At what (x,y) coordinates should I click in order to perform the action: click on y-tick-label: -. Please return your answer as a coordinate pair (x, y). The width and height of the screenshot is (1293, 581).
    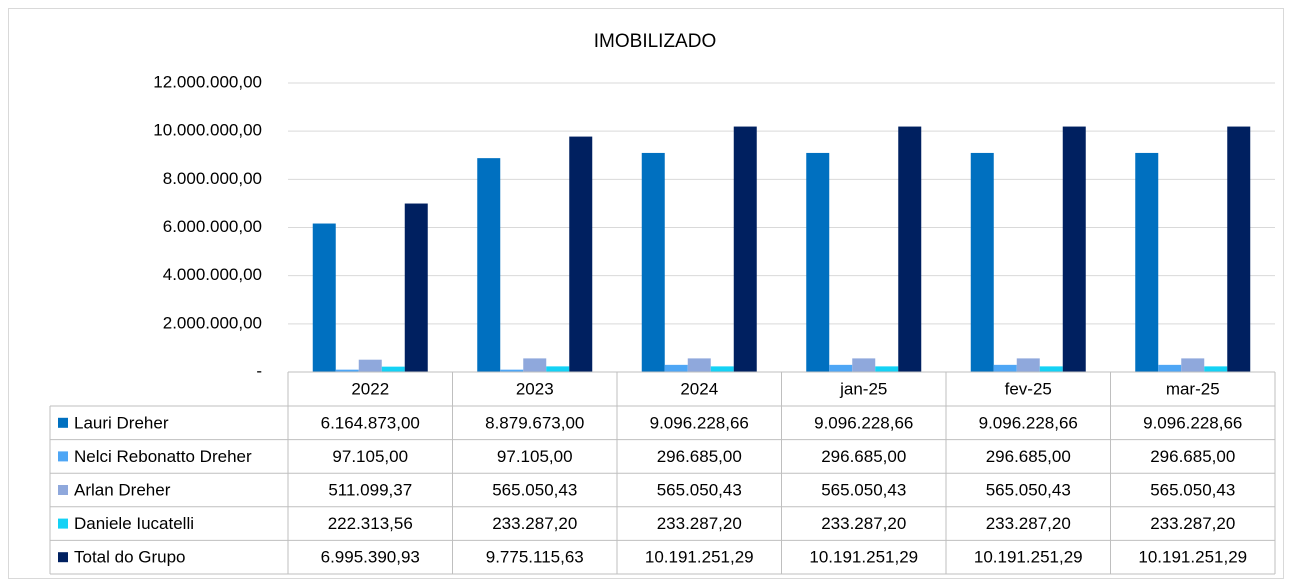
    Looking at the image, I should click on (259, 370).